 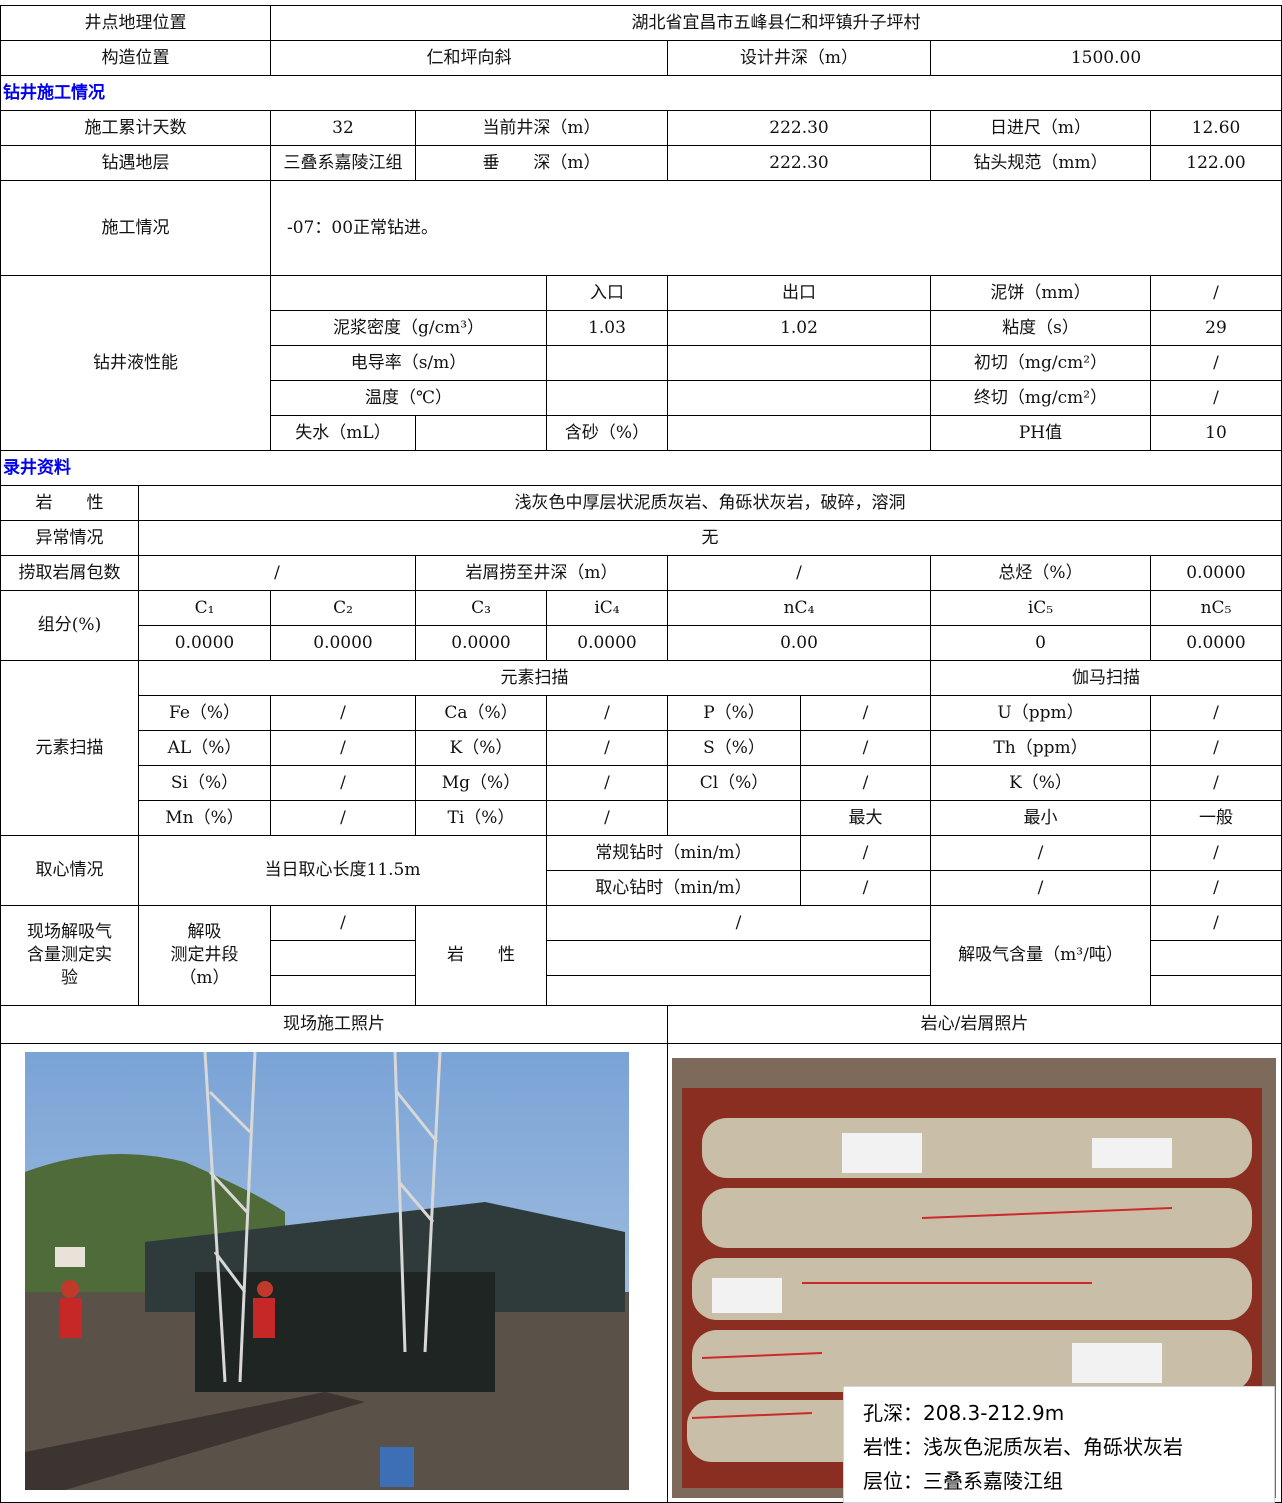 What do you see at coordinates (607, 328) in the screenshot?
I see `table-cell: 1.03` at bounding box center [607, 328].